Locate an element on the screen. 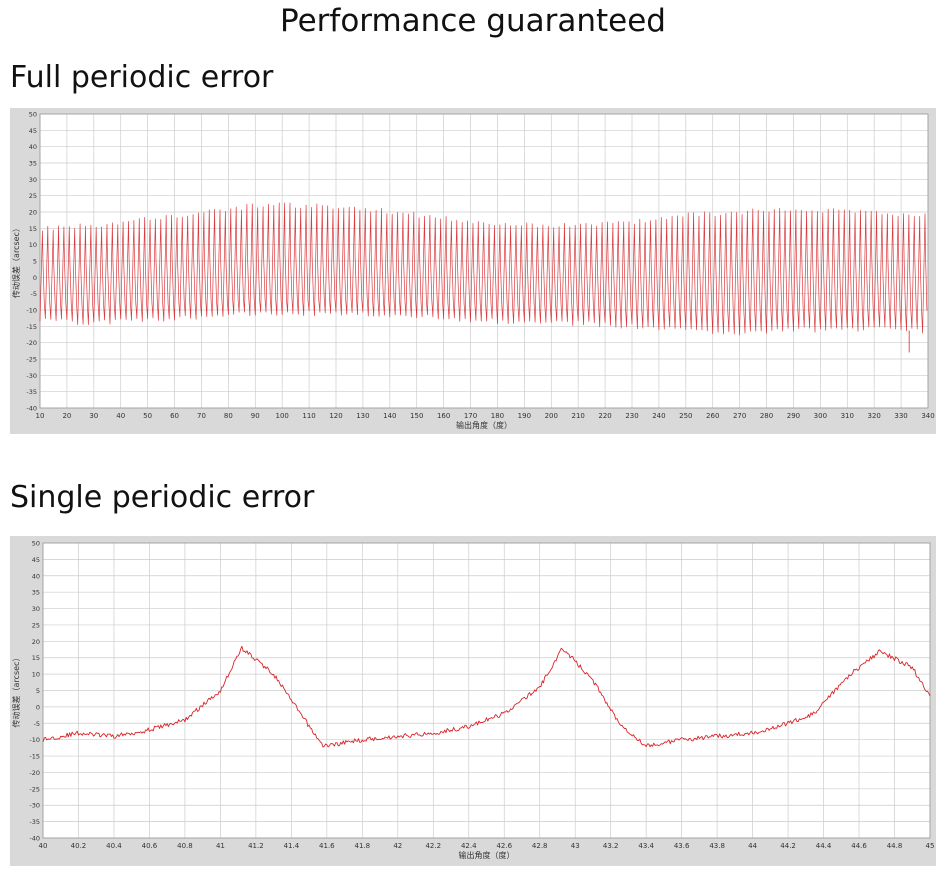 The height and width of the screenshot is (872, 946). y-tick-label: -25 is located at coordinates (31, 360).